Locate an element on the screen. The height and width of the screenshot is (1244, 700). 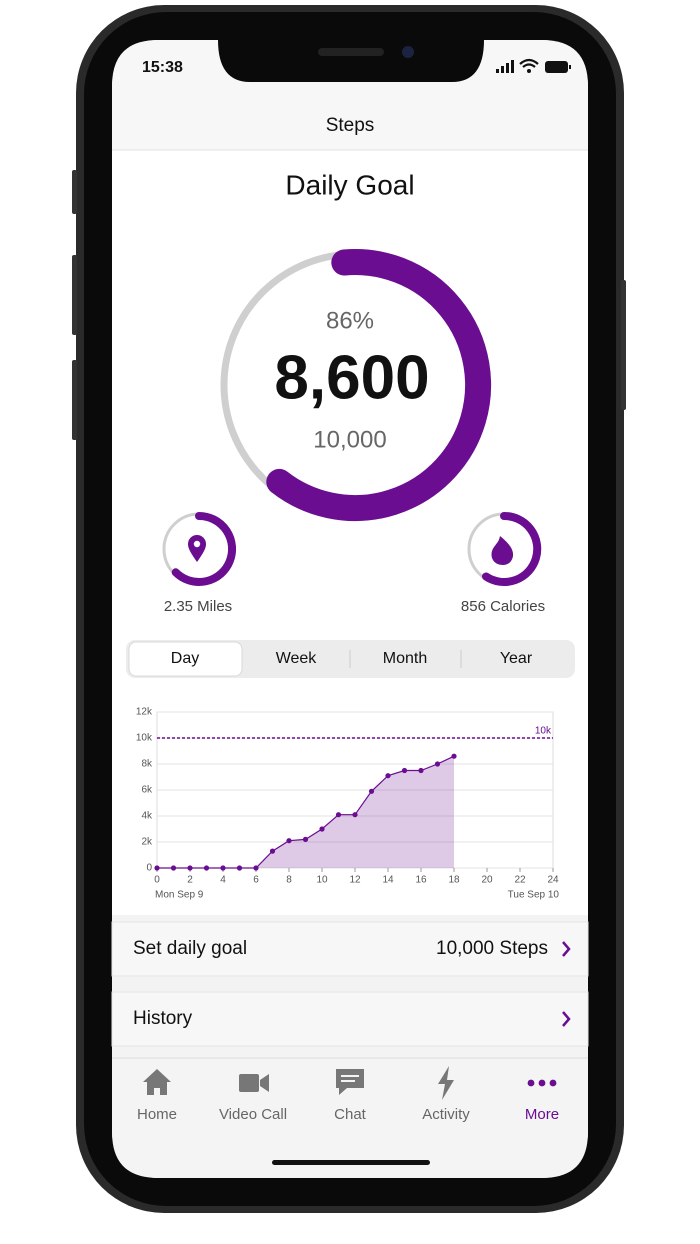
x-tick-label: 16 is located at coordinates (421, 880).